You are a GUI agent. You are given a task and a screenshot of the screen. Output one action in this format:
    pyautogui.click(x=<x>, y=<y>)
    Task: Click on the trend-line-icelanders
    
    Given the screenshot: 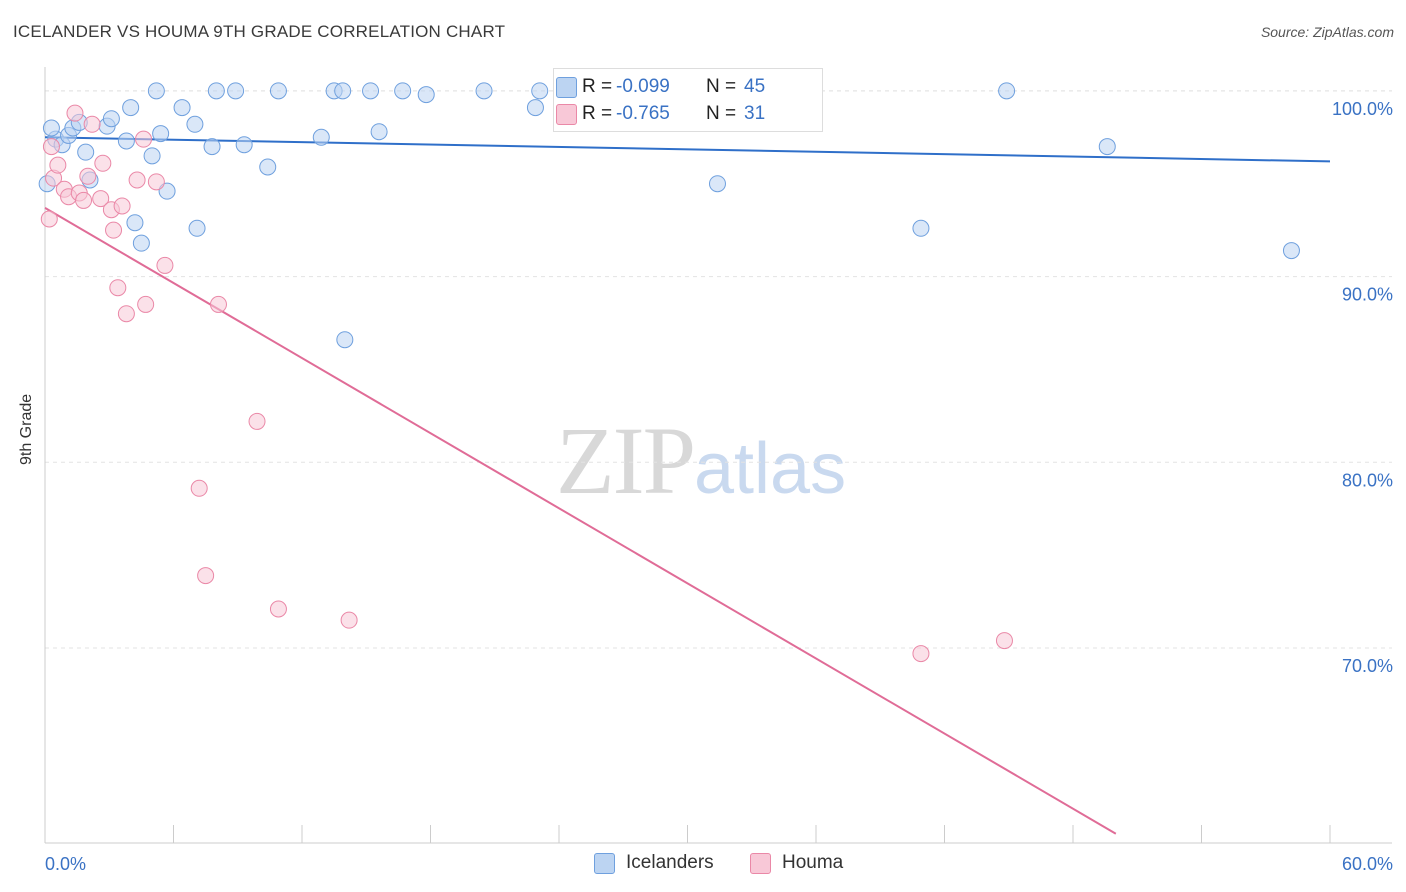 What is the action you would take?
    pyautogui.click(x=687, y=149)
    